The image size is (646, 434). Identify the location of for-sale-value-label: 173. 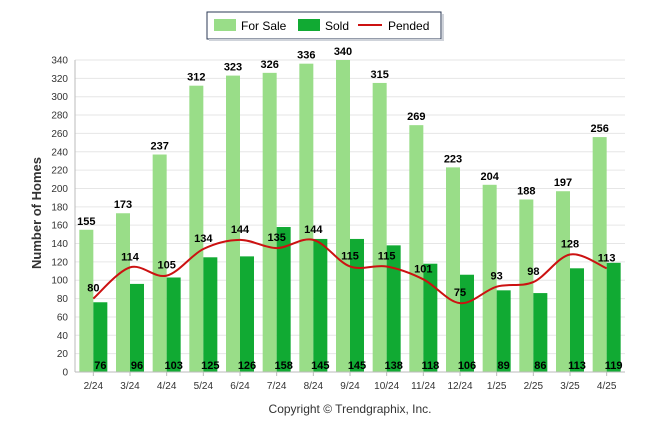
(123, 205).